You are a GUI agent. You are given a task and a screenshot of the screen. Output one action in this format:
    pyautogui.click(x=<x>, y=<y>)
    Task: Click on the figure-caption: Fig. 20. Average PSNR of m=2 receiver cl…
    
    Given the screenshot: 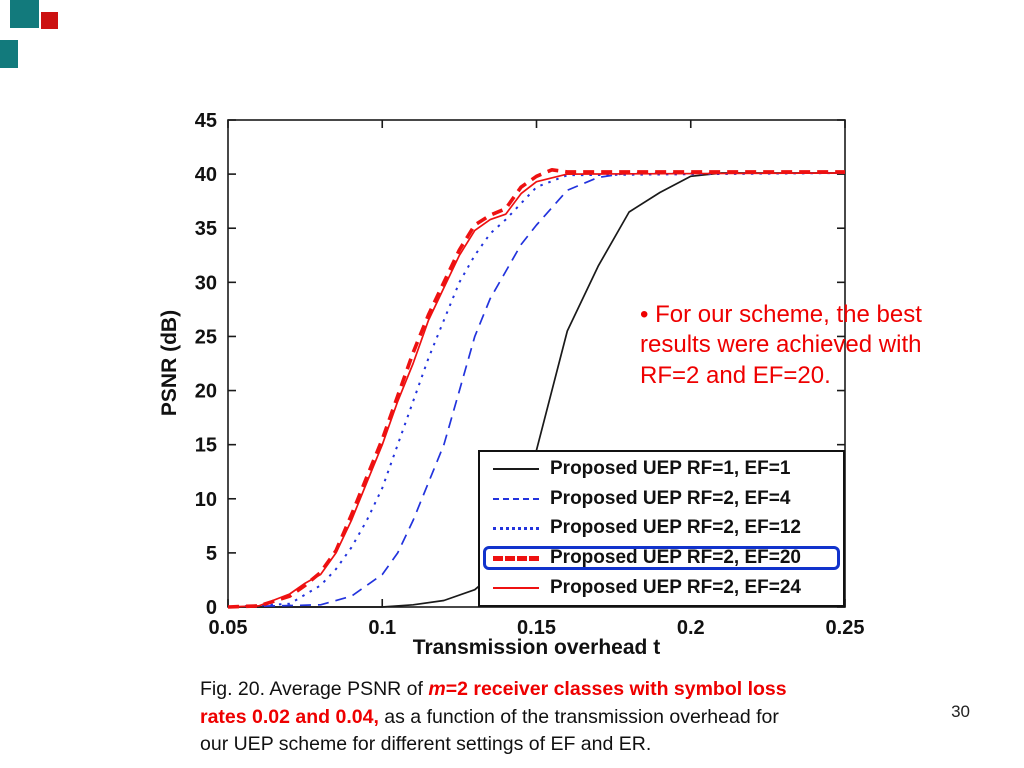 What is the action you would take?
    pyautogui.click(x=500, y=717)
    